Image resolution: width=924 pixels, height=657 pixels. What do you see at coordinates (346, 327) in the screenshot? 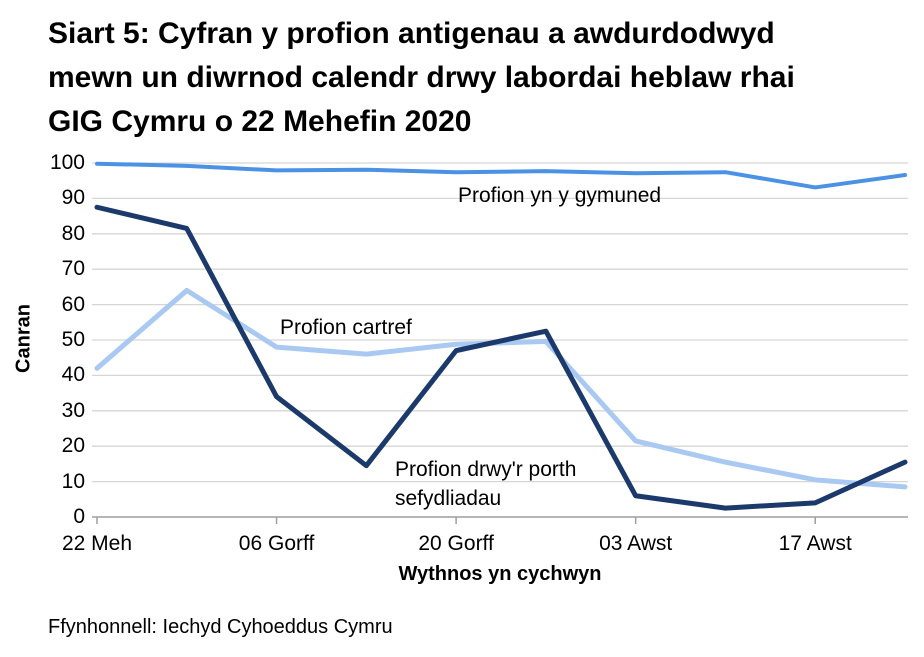
I see `series-label-cartref: Profion cartref` at bounding box center [346, 327].